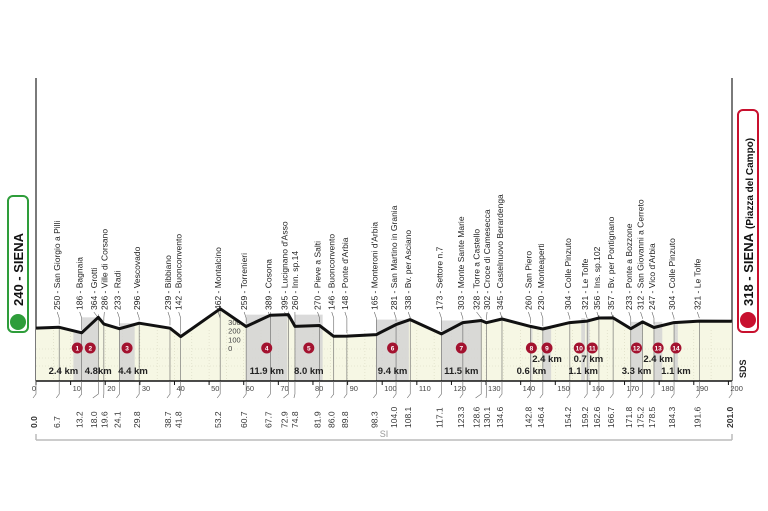  What do you see at coordinates (234, 331) in the screenshot?
I see `elevation-tick: 200` at bounding box center [234, 331].